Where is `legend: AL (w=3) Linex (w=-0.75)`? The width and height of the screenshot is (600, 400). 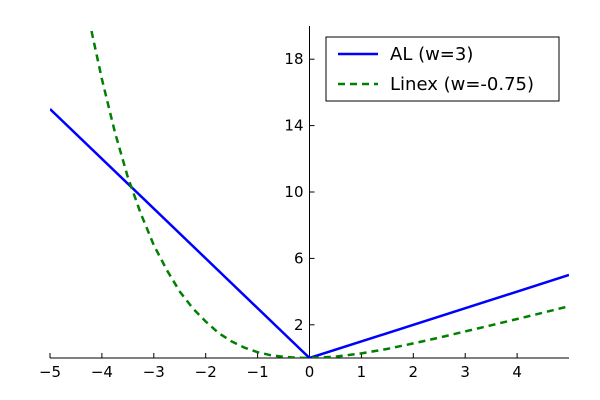
legend: AL (w=3) Linex (w=-0.75) is located at coordinates (442, 69).